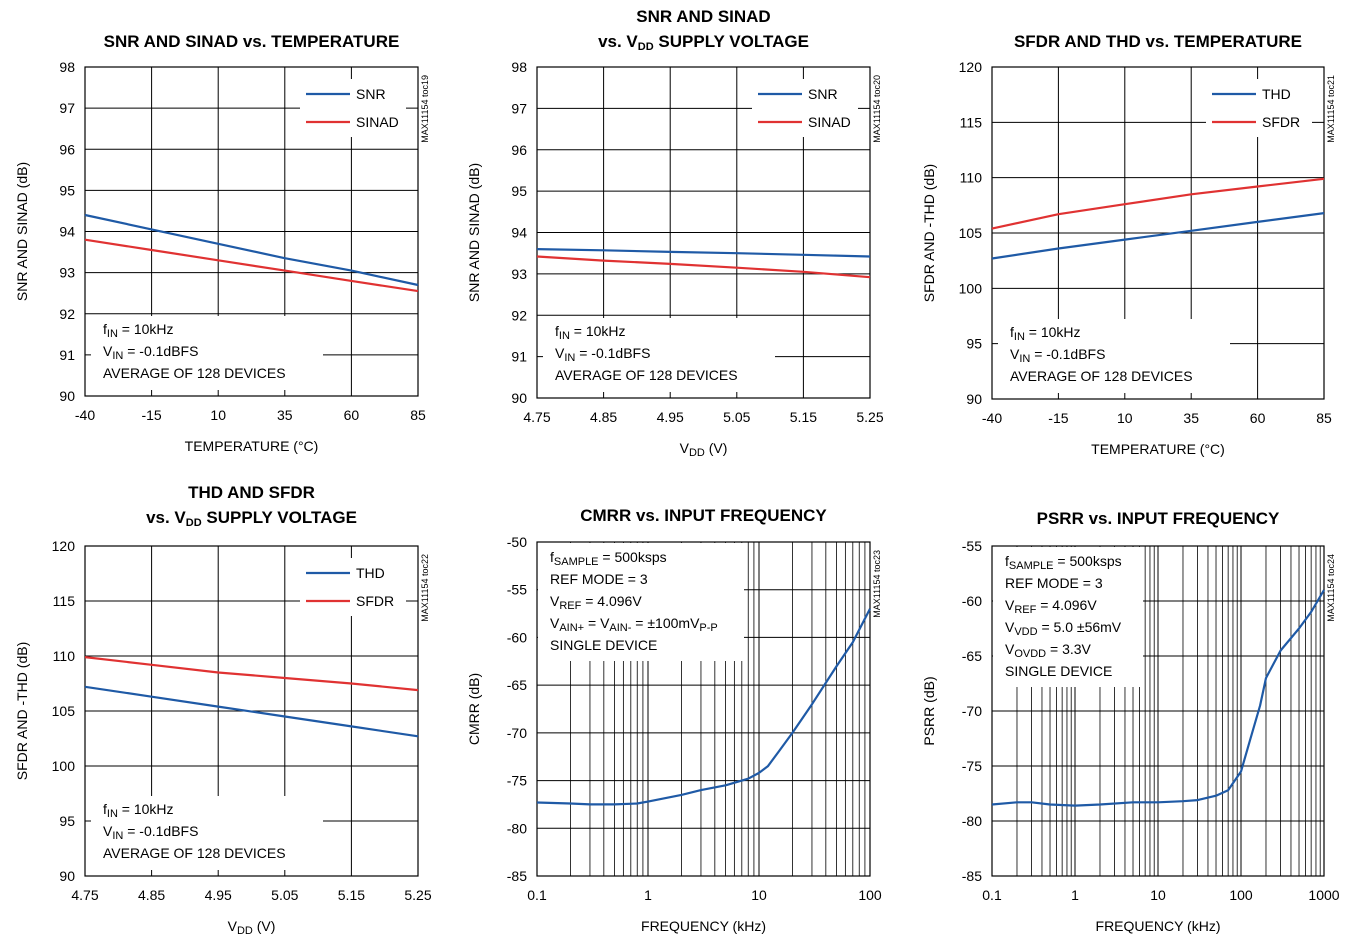 This screenshot has height=939, width=1350. Describe the element at coordinates (371, 94) in the screenshot. I see `legend-label: SNR` at that location.